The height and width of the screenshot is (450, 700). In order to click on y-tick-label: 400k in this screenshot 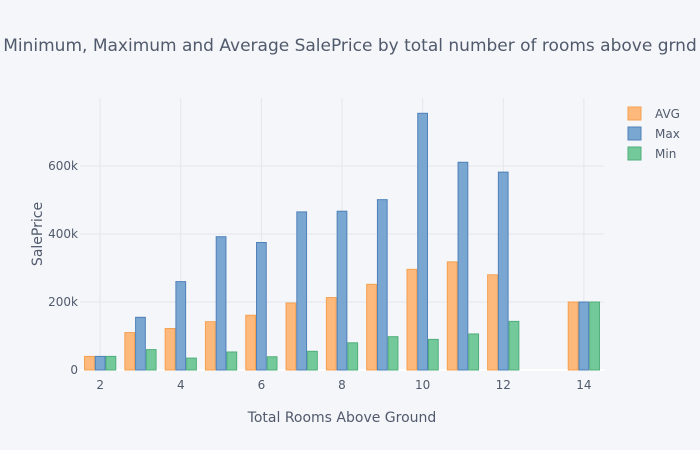, I will do `click(63, 234)`.